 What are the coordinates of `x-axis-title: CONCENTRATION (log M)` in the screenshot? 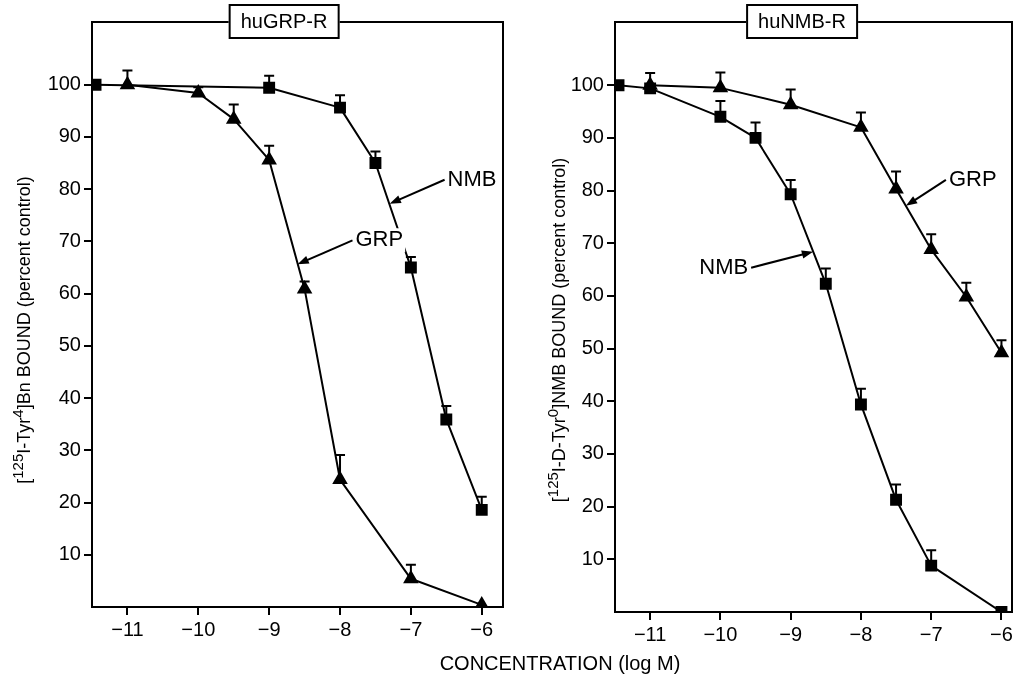 It's located at (560, 663).